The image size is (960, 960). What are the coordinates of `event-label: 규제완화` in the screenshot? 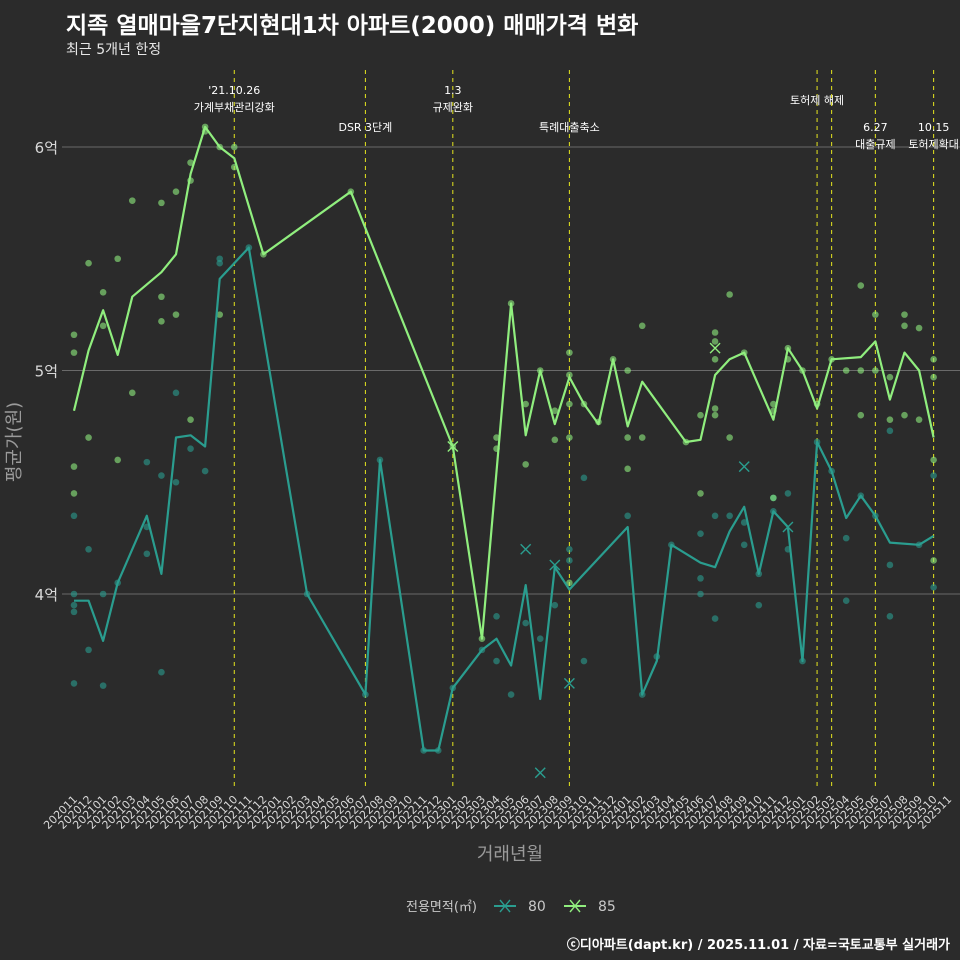 It's located at (453, 107).